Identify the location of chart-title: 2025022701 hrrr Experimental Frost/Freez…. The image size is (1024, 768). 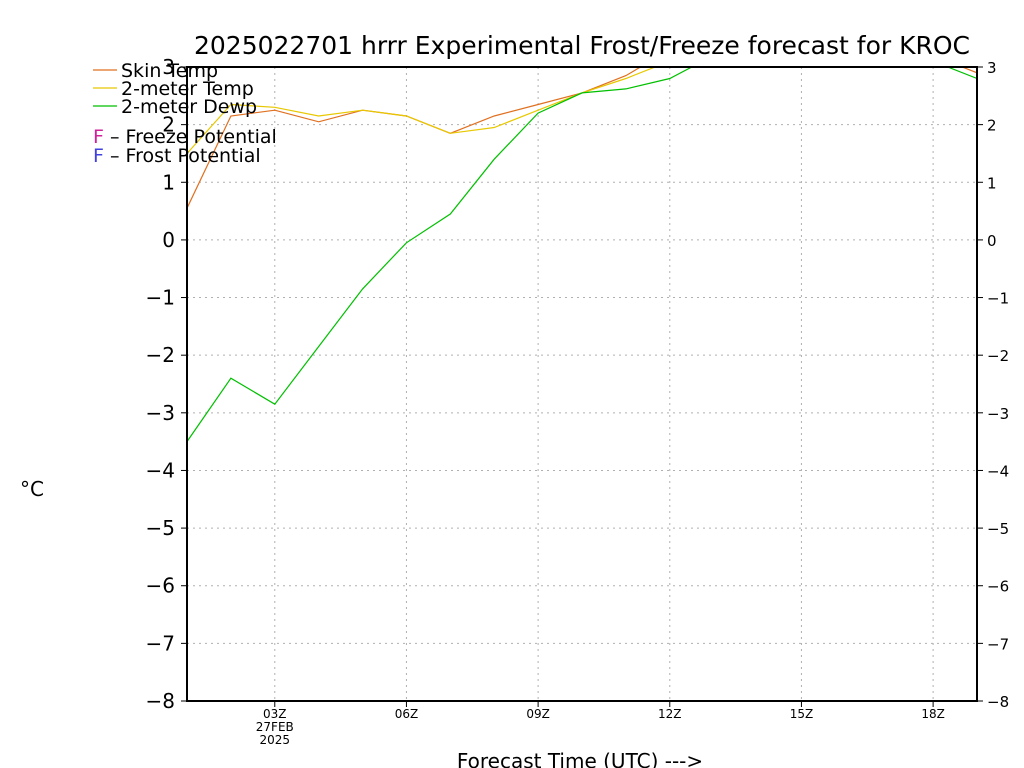
(582, 45).